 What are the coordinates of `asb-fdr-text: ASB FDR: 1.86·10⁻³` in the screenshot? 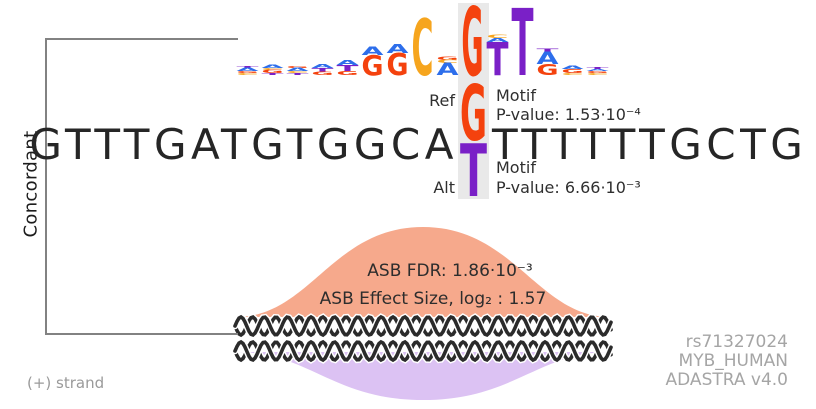 It's located at (450, 271).